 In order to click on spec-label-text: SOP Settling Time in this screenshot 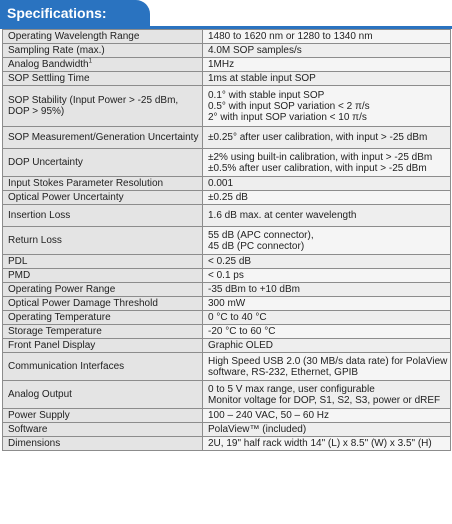, I will do `click(49, 78)`.